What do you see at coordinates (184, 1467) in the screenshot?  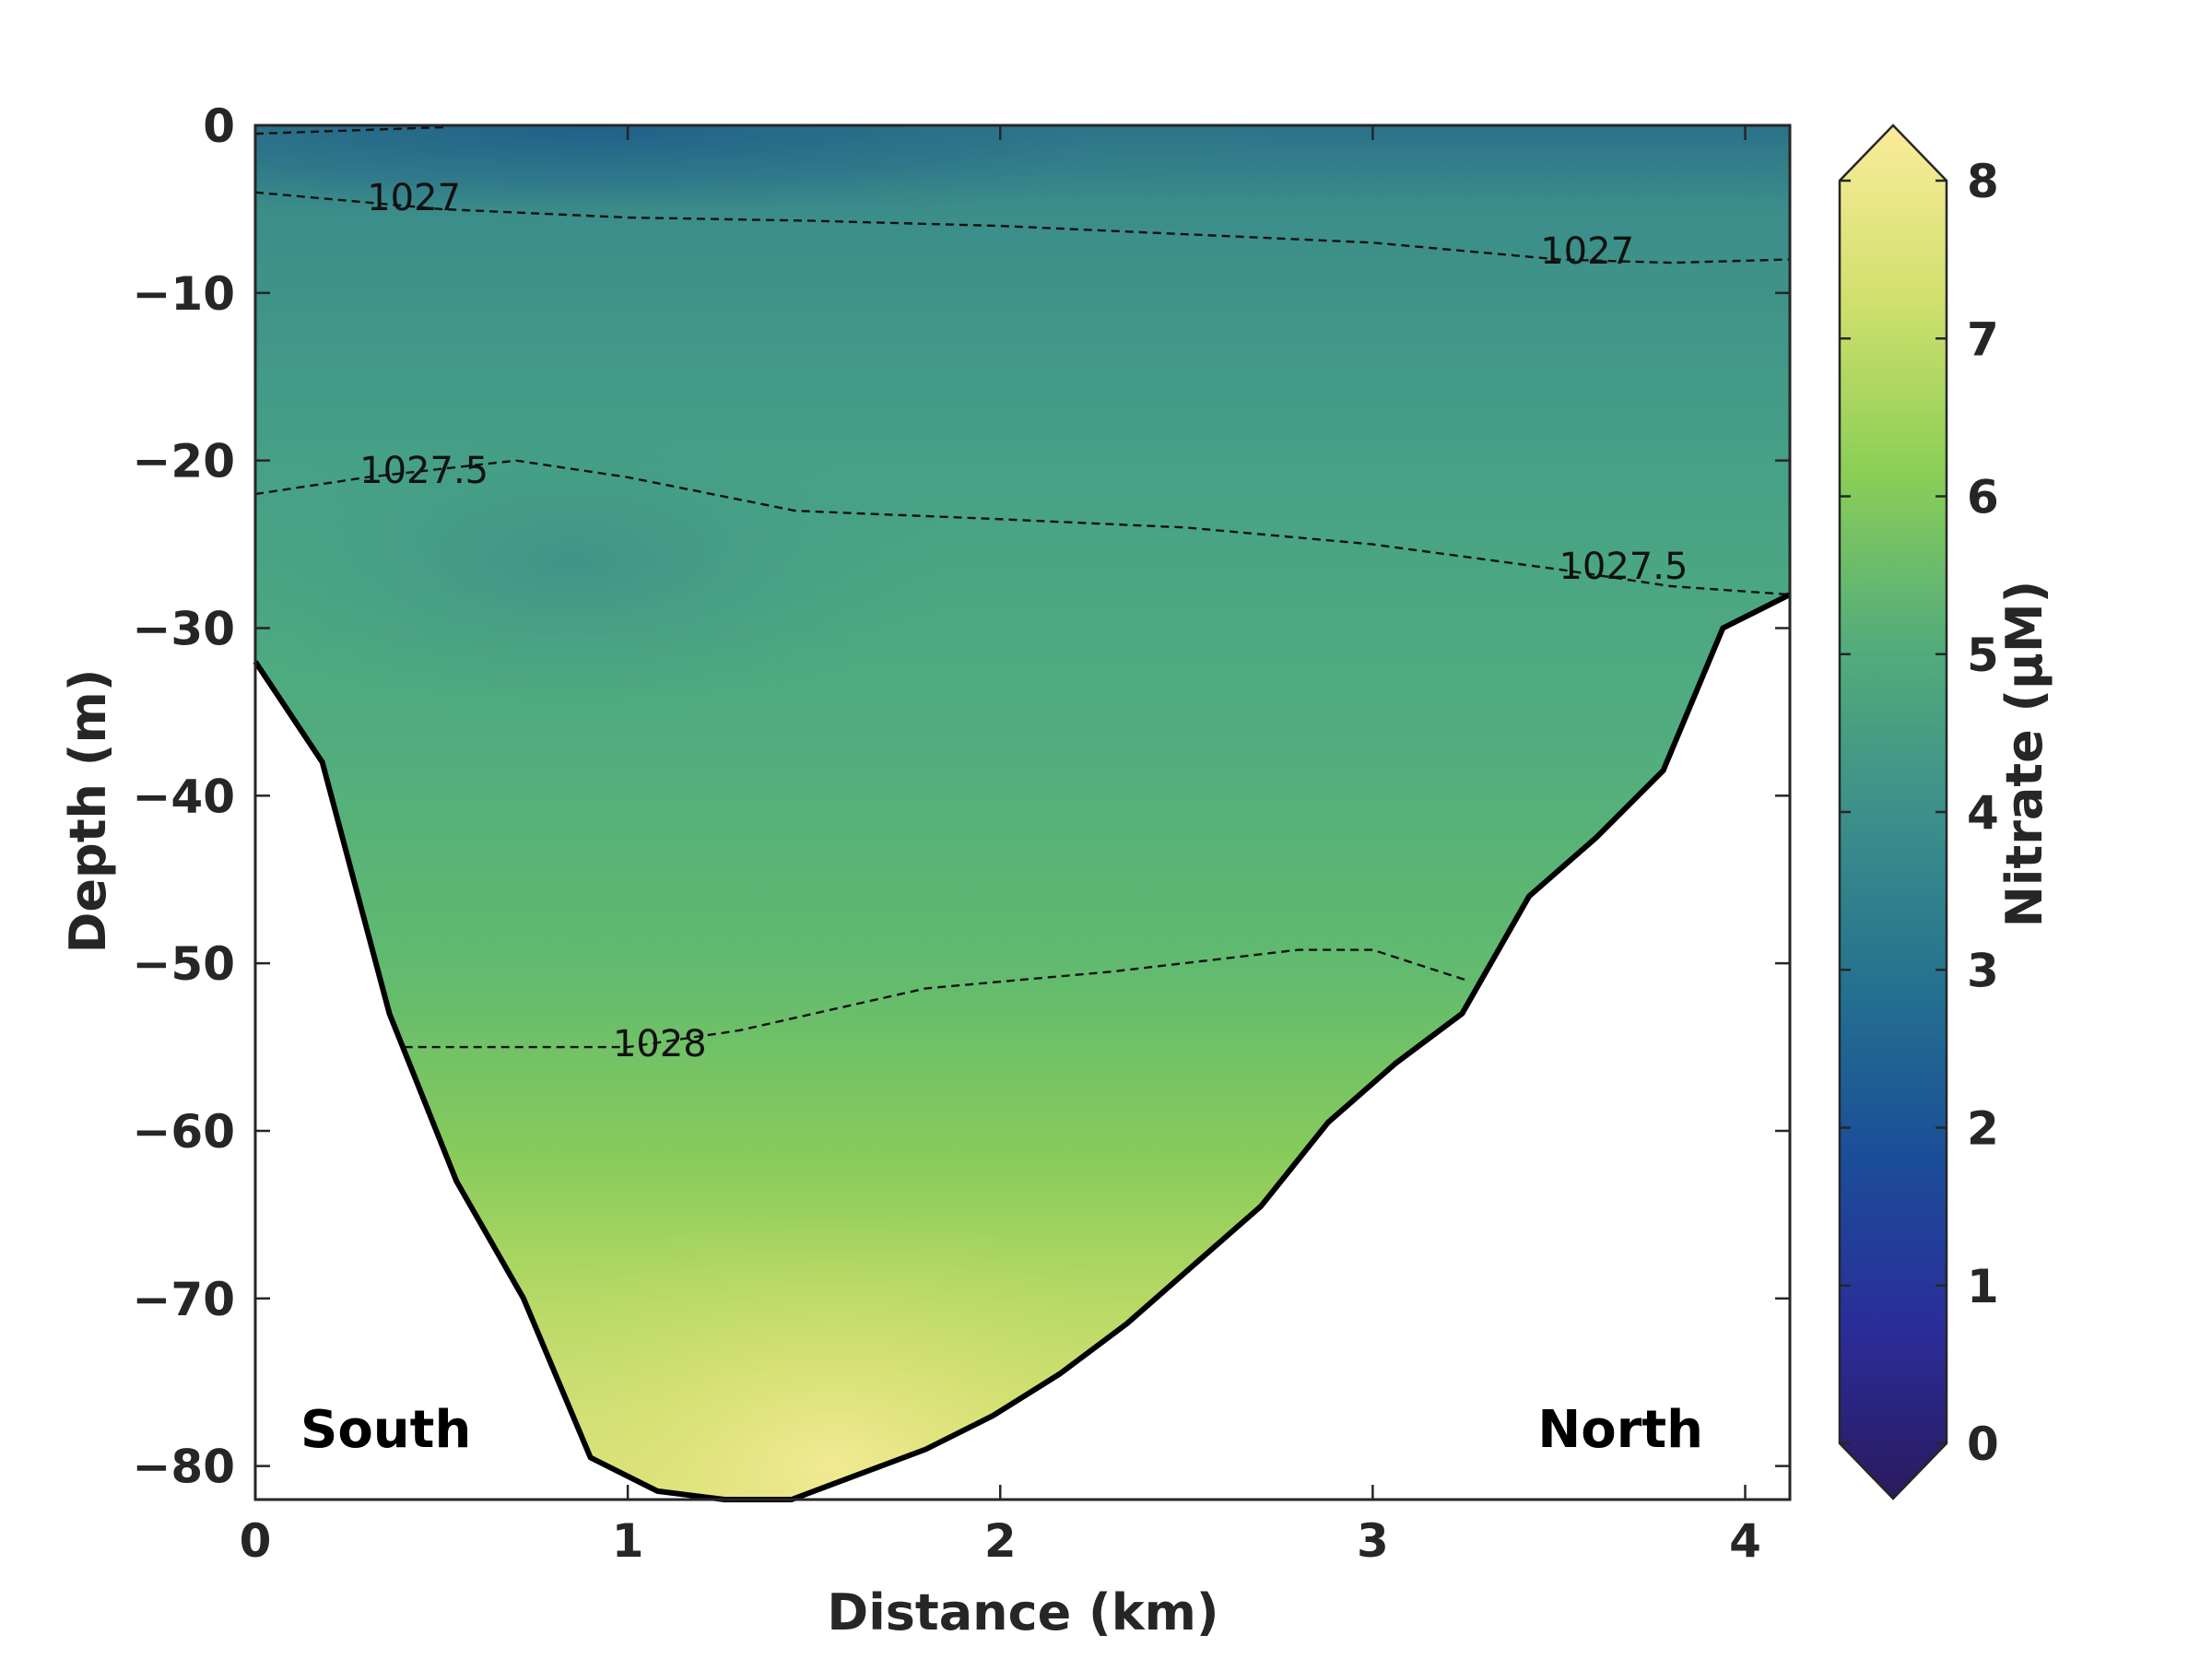 I see `y-tick-label: −80` at bounding box center [184, 1467].